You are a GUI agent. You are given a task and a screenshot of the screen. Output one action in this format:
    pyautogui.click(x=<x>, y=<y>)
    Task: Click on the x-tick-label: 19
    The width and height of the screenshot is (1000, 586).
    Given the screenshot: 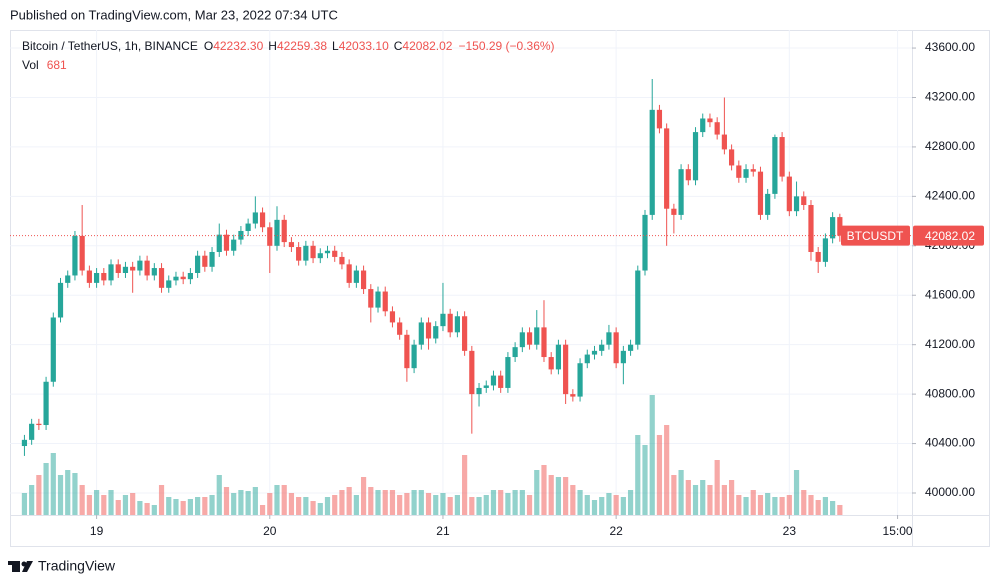 What is the action you would take?
    pyautogui.click(x=97, y=531)
    